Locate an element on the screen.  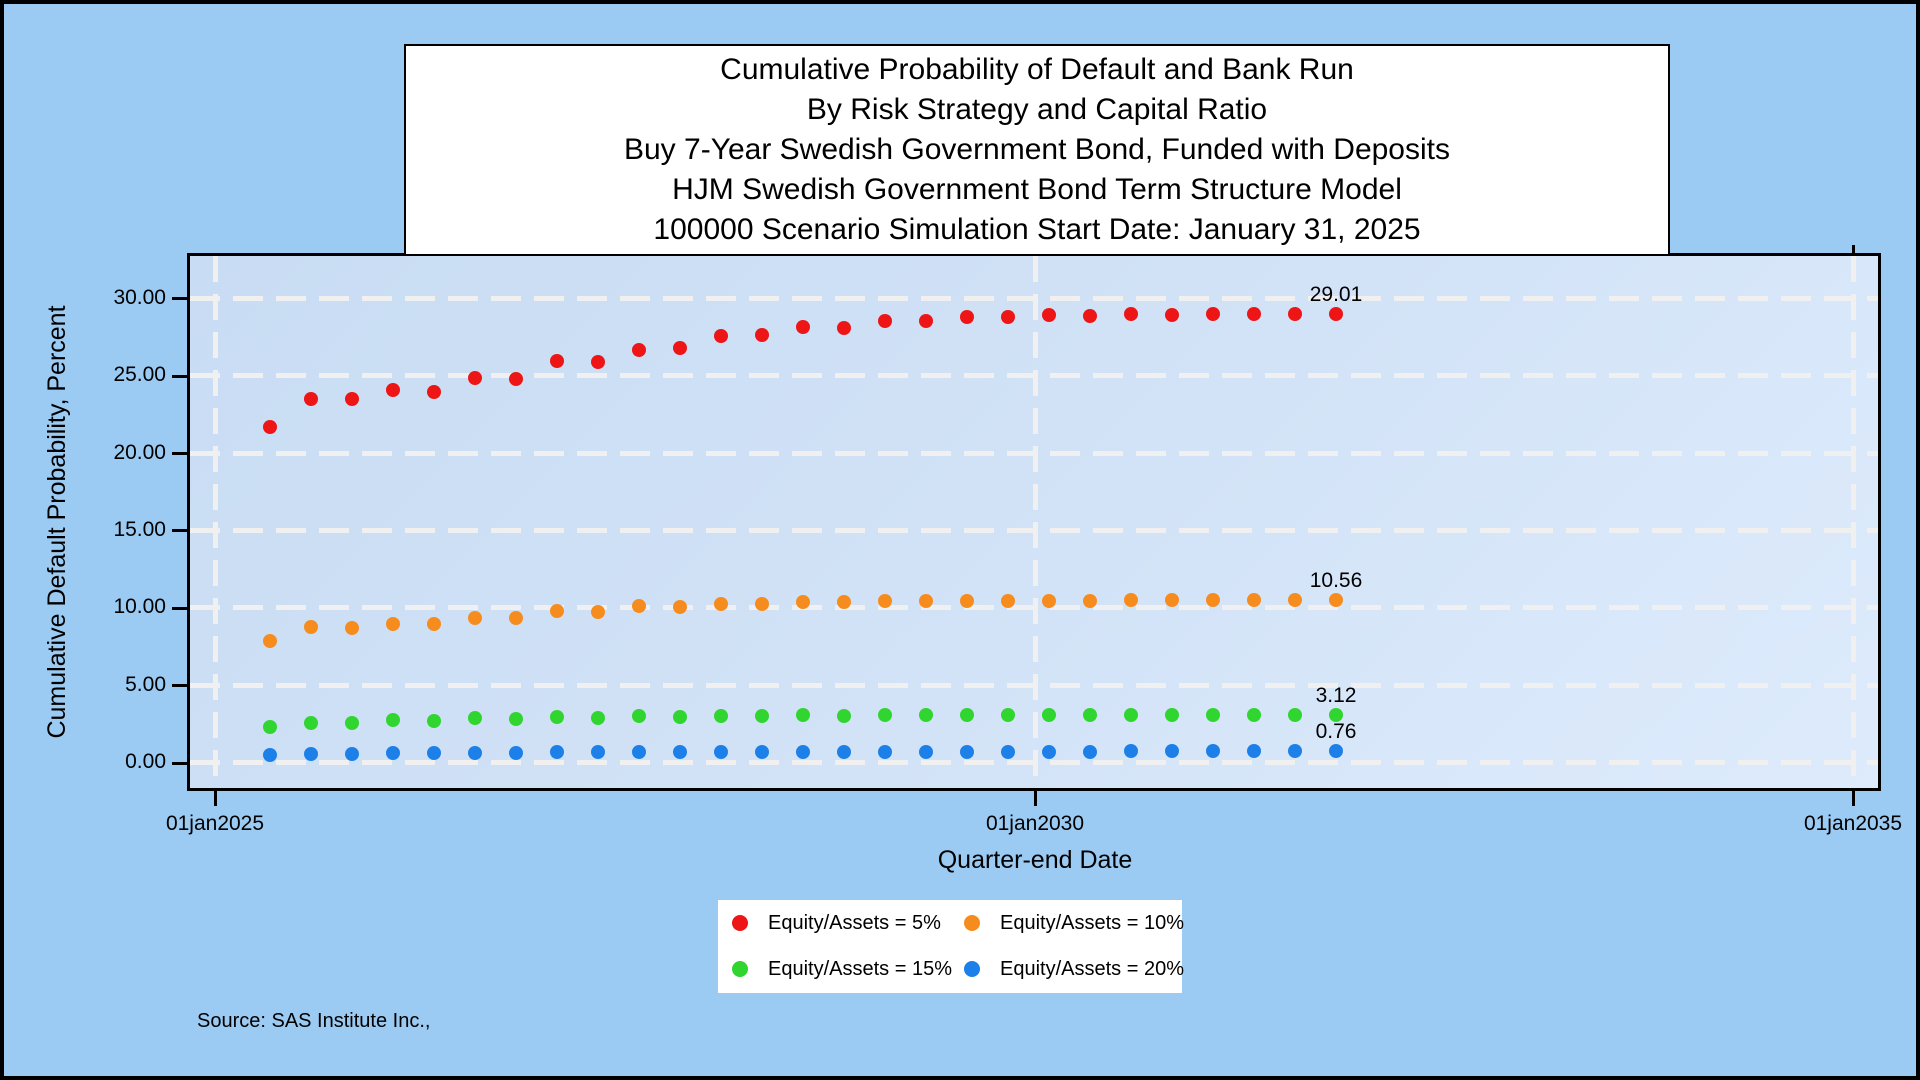
x-tick-top is located at coordinates (1853, 250).